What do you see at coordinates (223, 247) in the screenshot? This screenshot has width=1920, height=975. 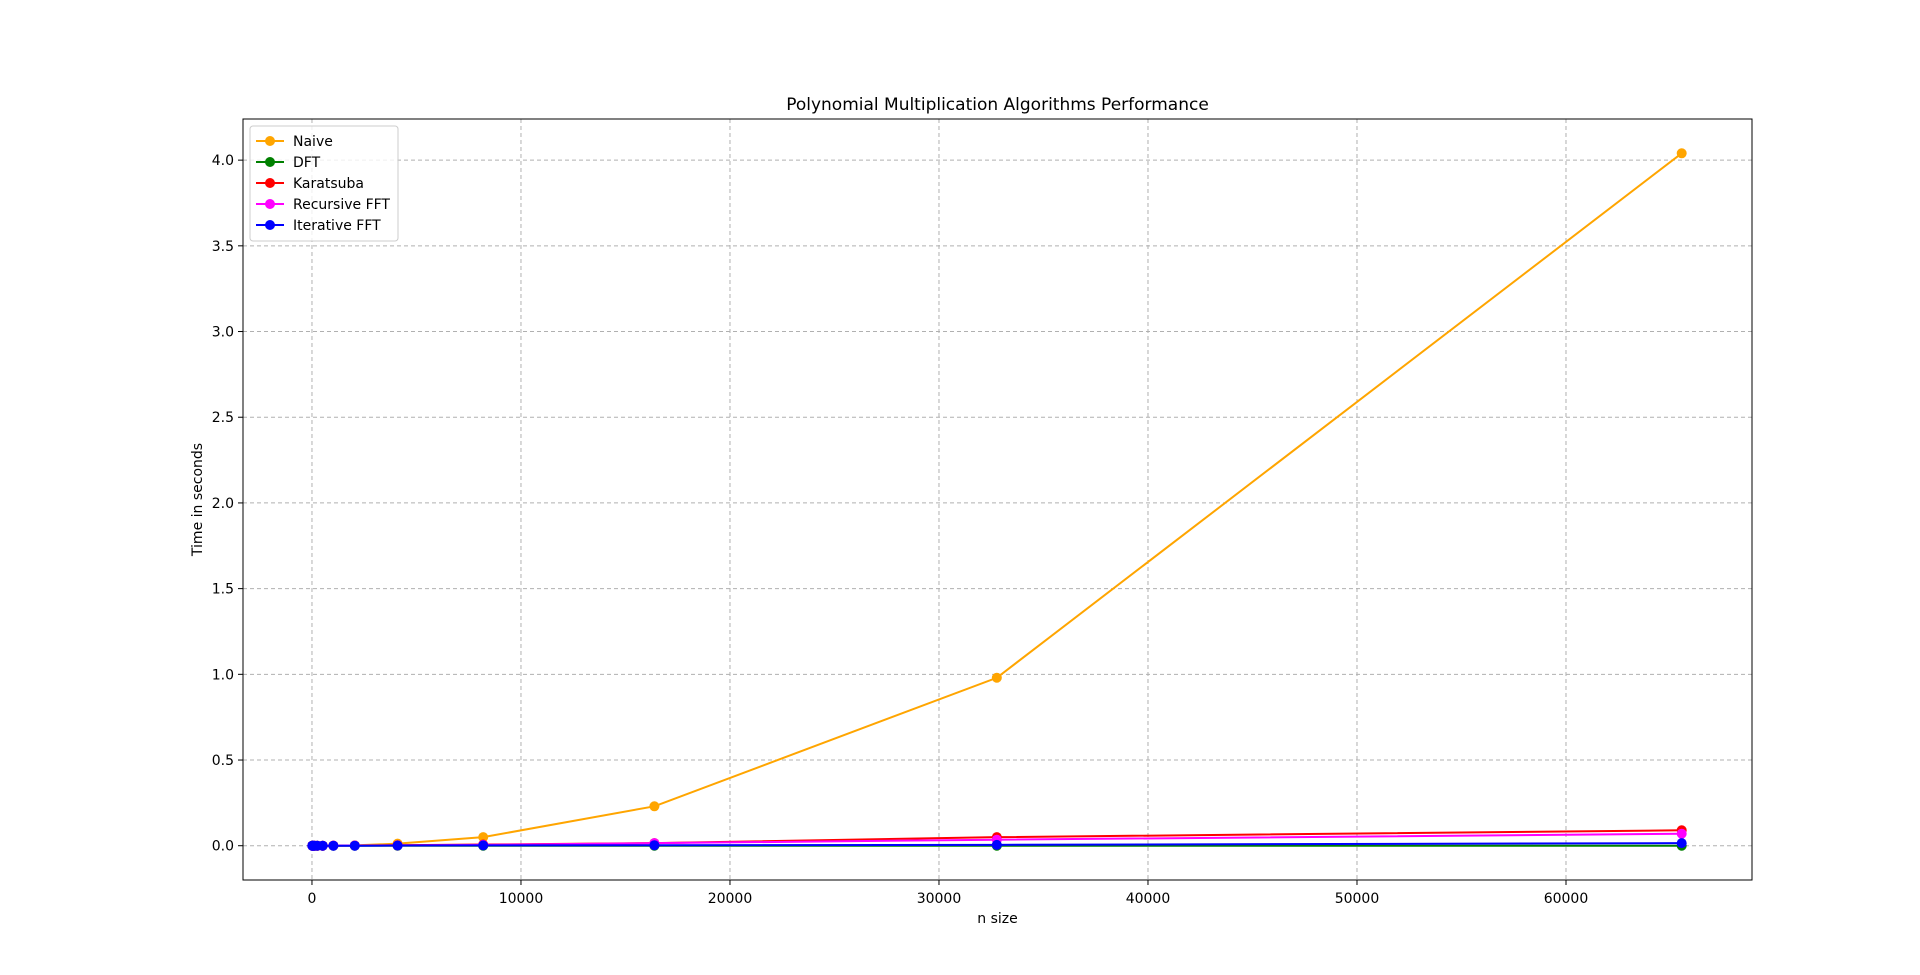 I see `y-tick-label: 3.5` at bounding box center [223, 247].